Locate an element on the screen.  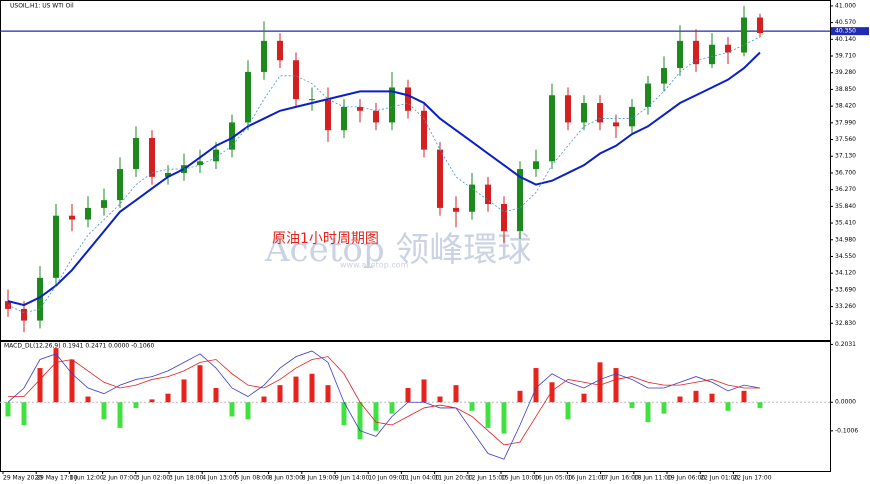
x-tick-label: 17 Jun 16:00 is located at coordinates (620, 478).